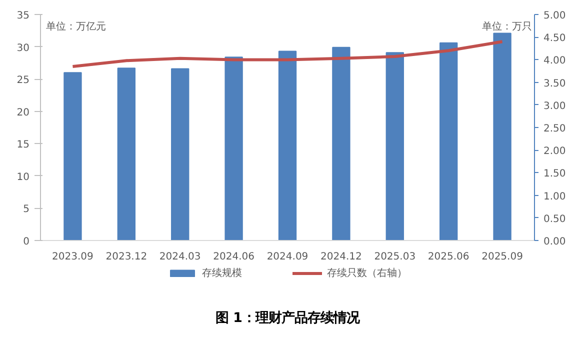 This screenshot has width=584, height=338. Describe the element at coordinates (555, 152) in the screenshot. I see `y2-tick-label: 2.00` at that location.